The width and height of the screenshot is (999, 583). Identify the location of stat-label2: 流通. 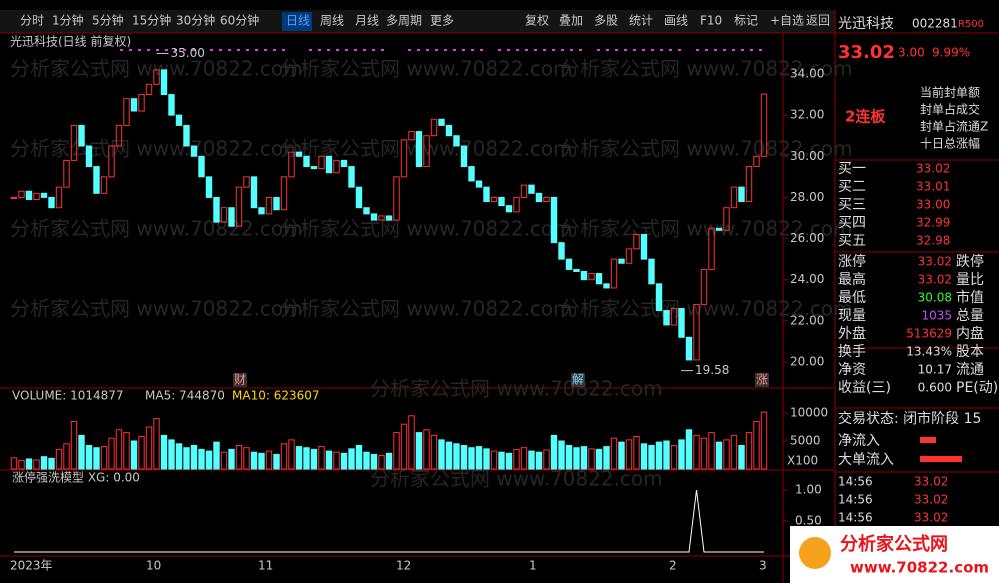
(970, 370).